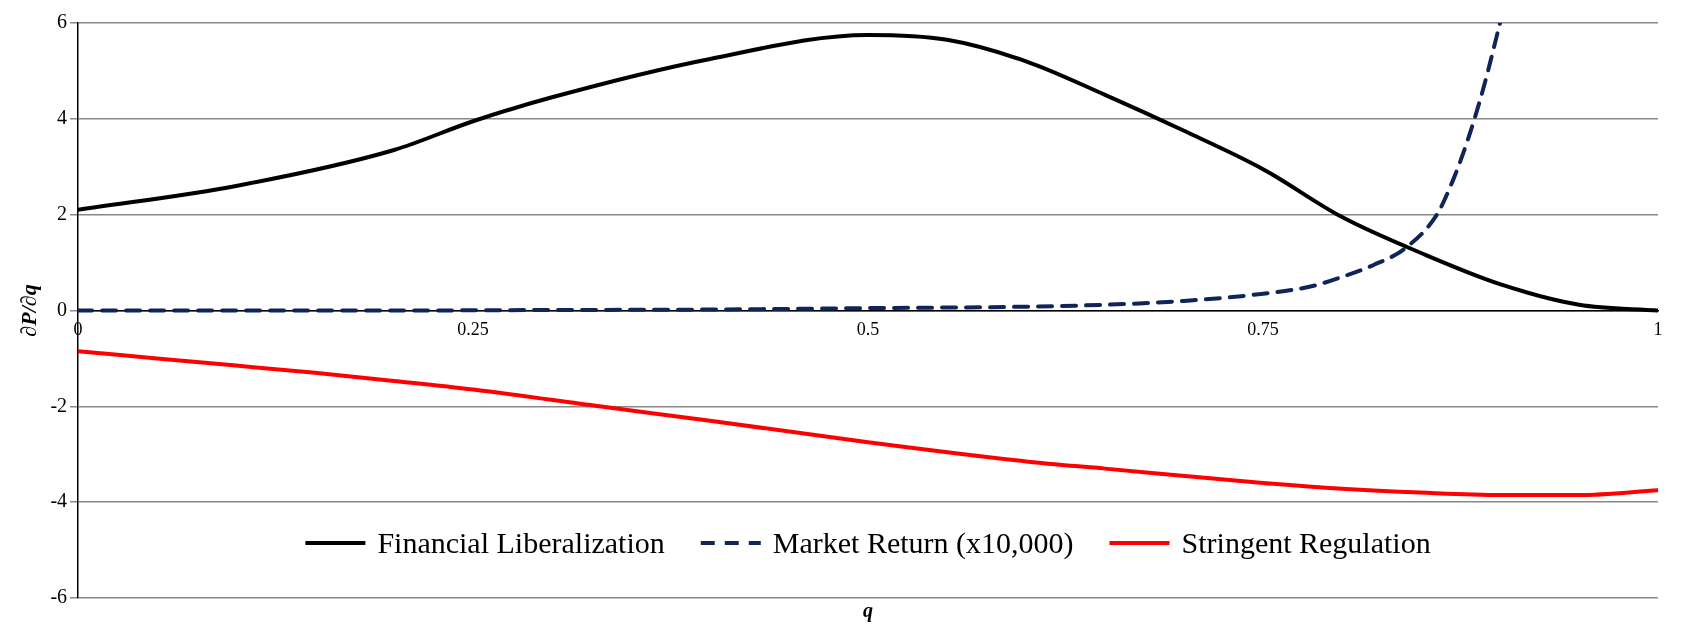 The image size is (1686, 636). What do you see at coordinates (62, 212) in the screenshot?
I see `y-tick-label: 2` at bounding box center [62, 212].